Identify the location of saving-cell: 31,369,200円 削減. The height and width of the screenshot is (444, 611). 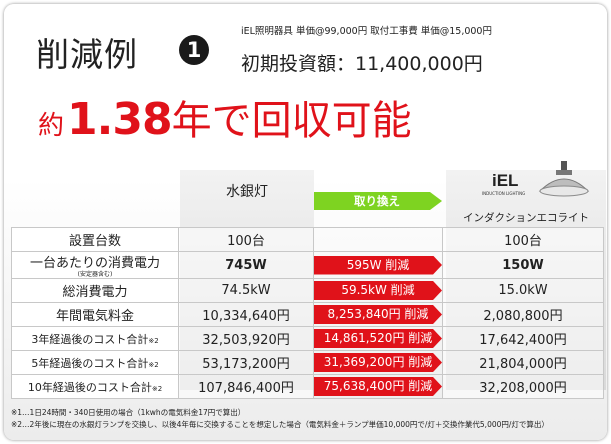
(378, 362).